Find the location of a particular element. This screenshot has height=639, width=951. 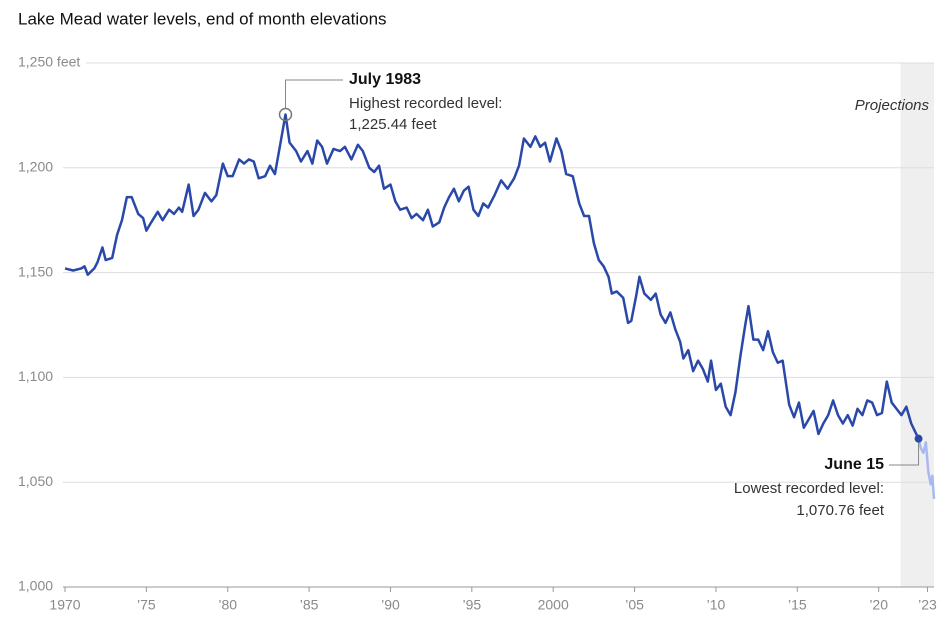

x-tick-label: ’75 is located at coordinates (146, 605).